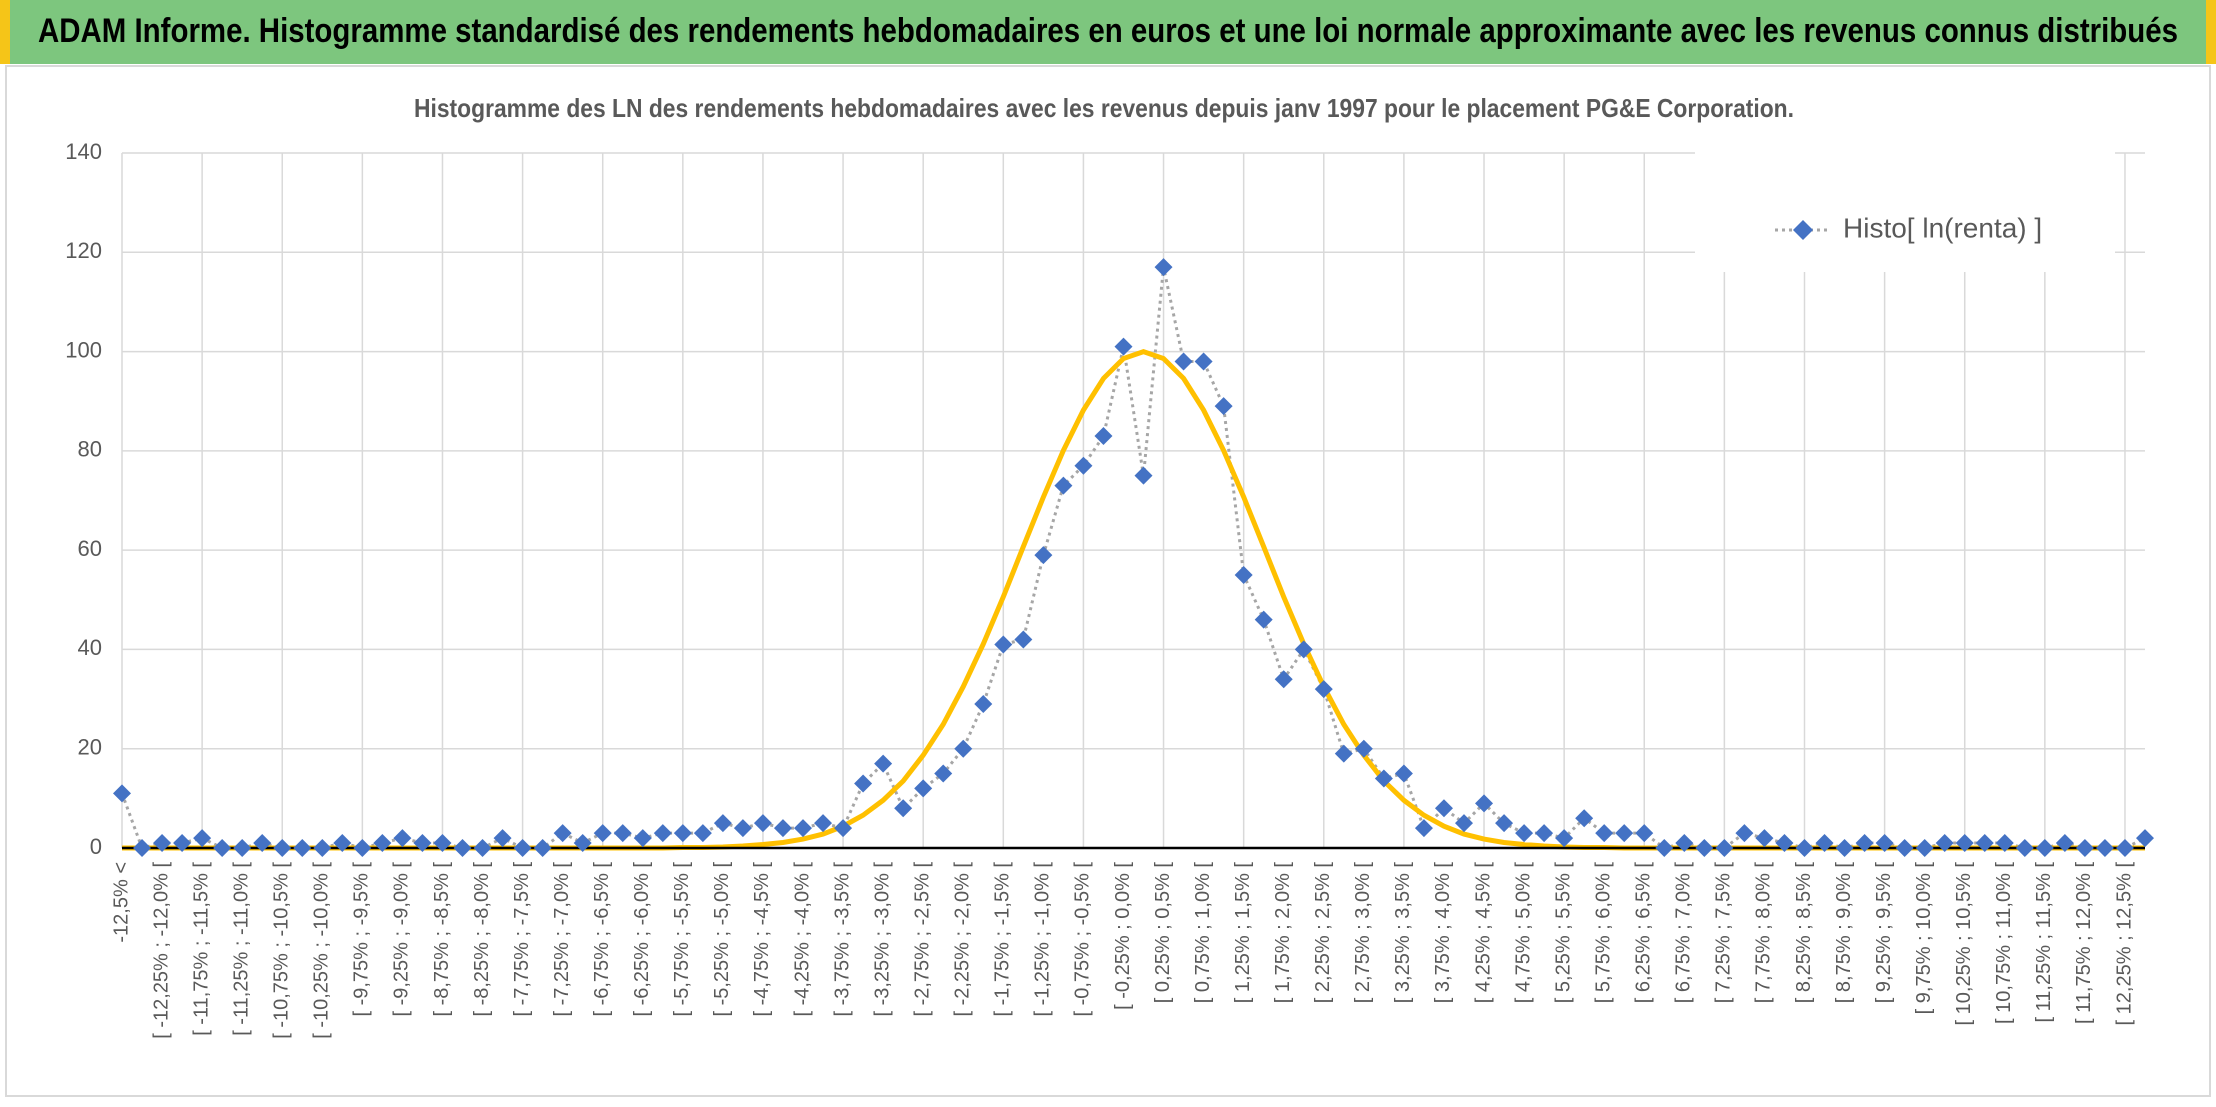 This screenshot has width=2216, height=1107. What do you see at coordinates (402, 939) in the screenshot?
I see `x-tick-label: [ -9,25% ; -9,0% [` at bounding box center [402, 939].